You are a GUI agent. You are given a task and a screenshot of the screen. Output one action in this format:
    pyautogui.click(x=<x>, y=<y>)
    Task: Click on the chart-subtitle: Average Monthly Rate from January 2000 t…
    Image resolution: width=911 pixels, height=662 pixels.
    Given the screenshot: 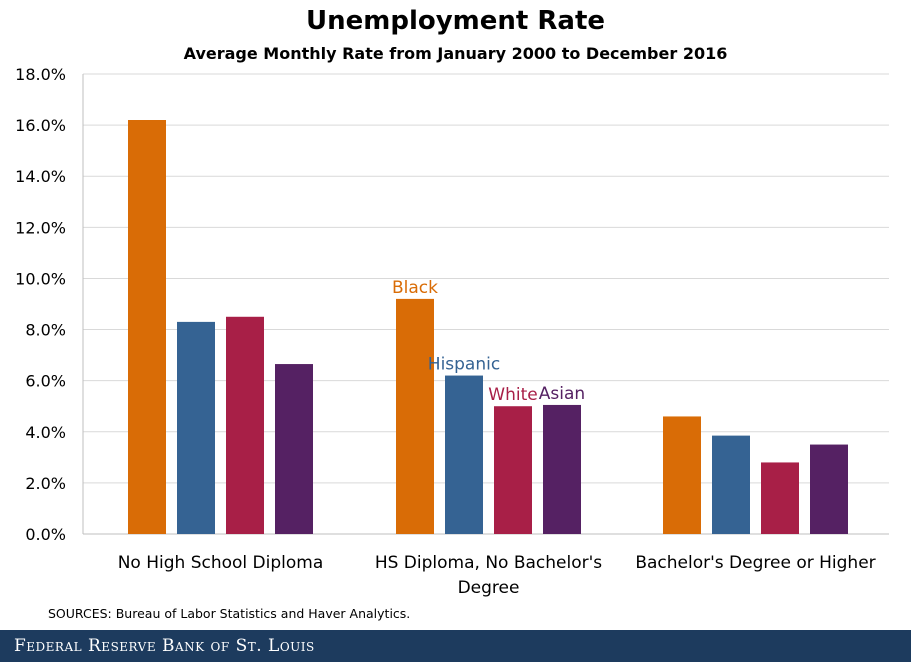 What is the action you would take?
    pyautogui.click(x=455, y=53)
    